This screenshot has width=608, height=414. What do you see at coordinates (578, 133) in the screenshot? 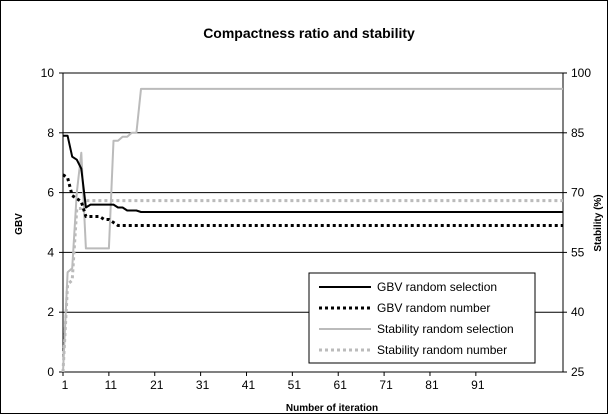
I see `y2-tick-label: 85` at bounding box center [578, 133].